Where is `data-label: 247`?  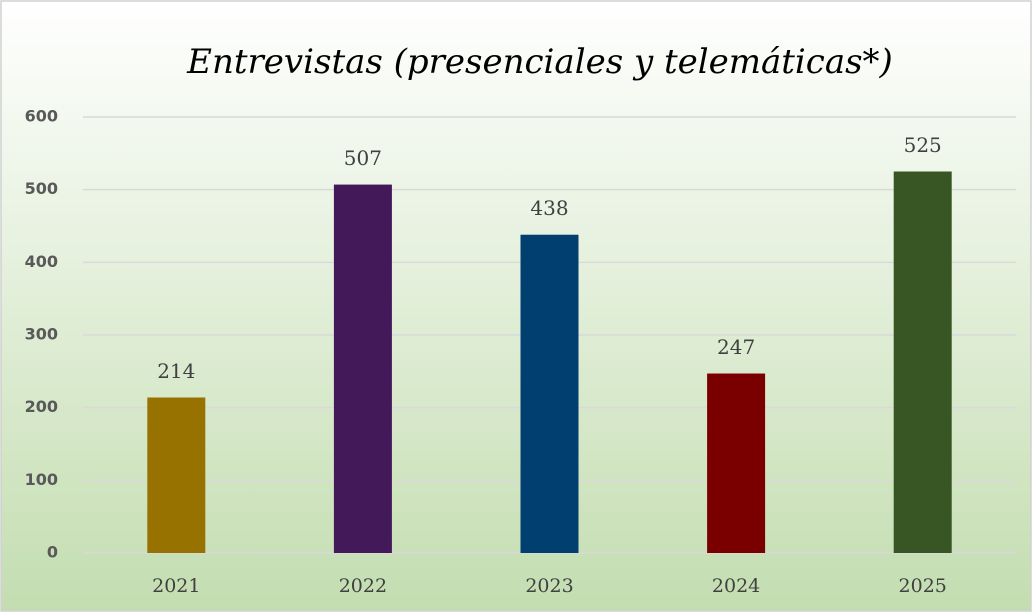
data-label: 247 is located at coordinates (736, 347).